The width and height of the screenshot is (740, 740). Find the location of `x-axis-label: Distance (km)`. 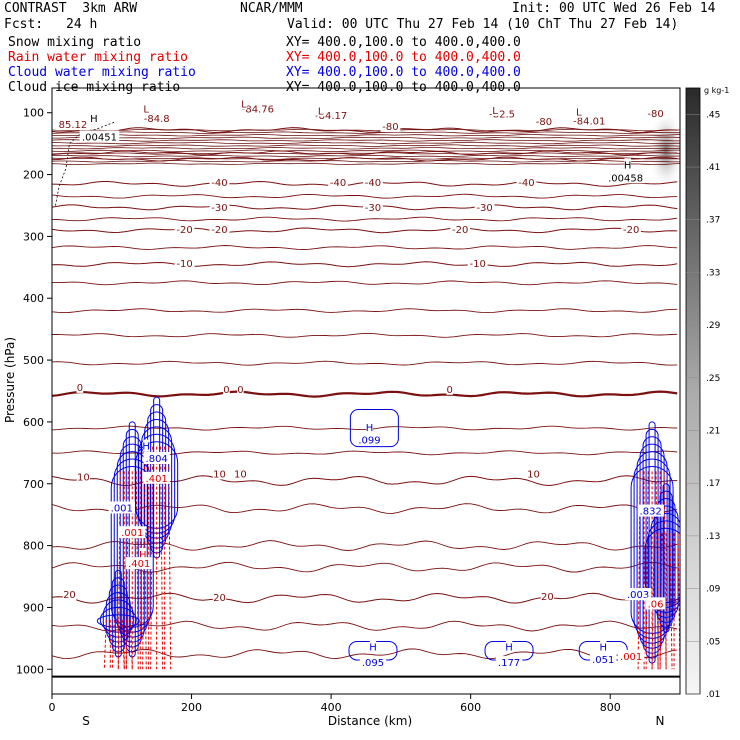

x-axis-label: Distance (km) is located at coordinates (370, 721).